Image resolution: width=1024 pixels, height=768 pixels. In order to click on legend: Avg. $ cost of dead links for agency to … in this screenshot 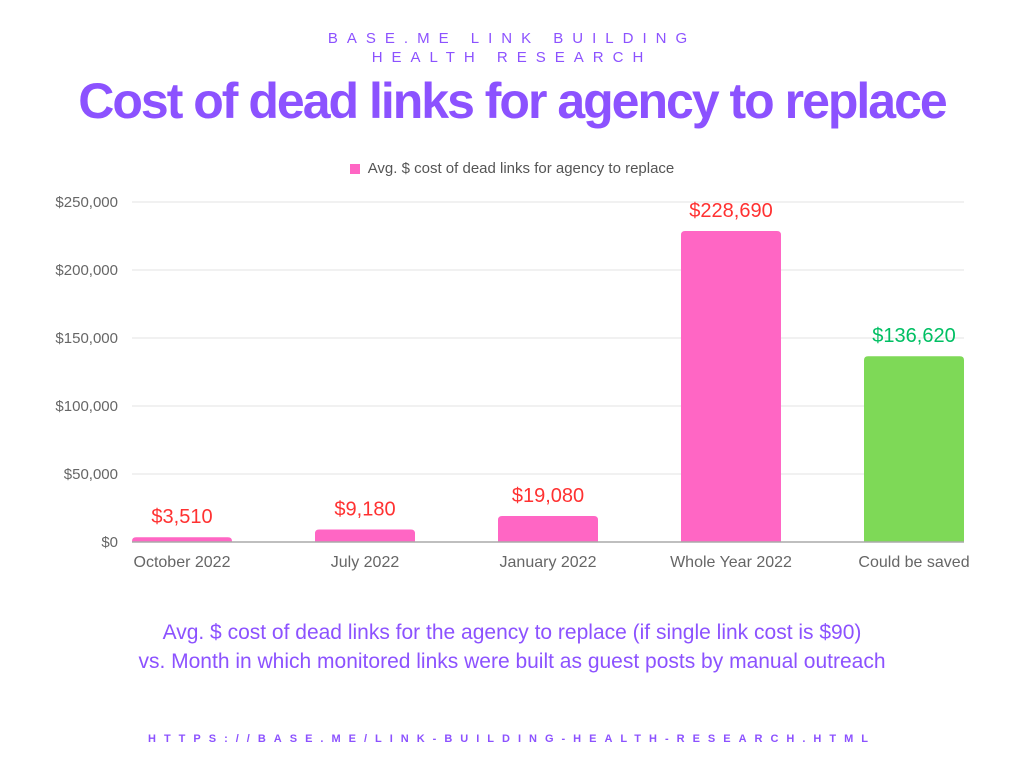, I will do `click(512, 168)`.